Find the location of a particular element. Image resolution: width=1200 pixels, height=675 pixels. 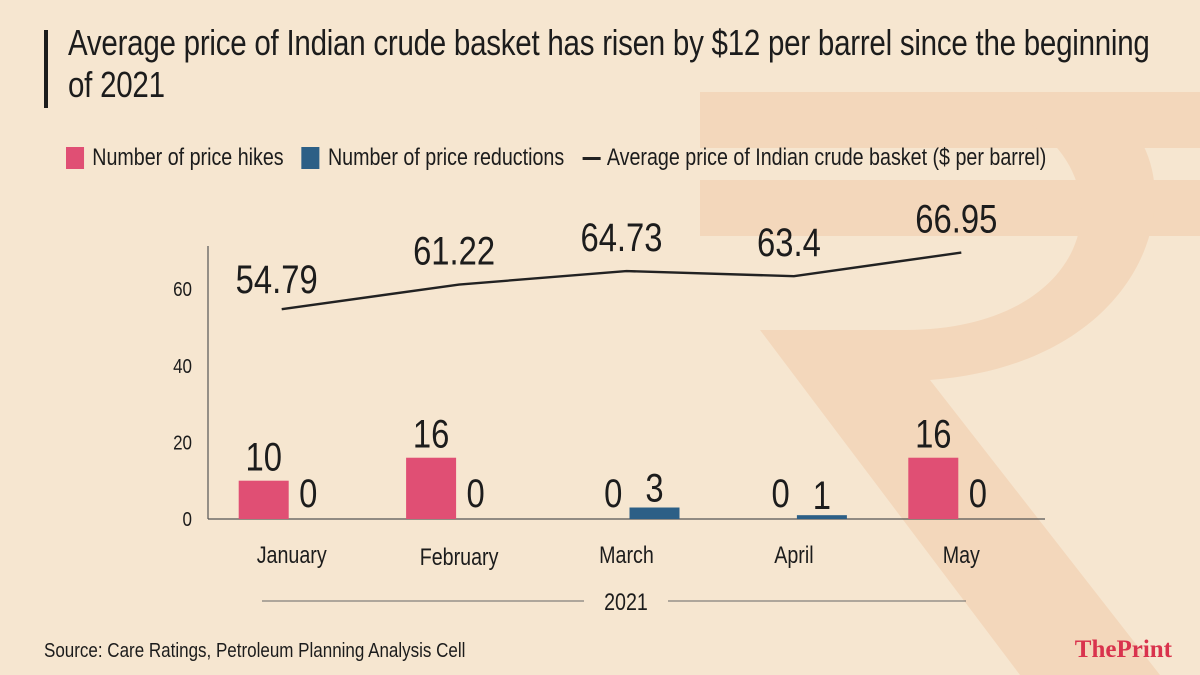

y-tick-label-60: 60 is located at coordinates (182, 289).